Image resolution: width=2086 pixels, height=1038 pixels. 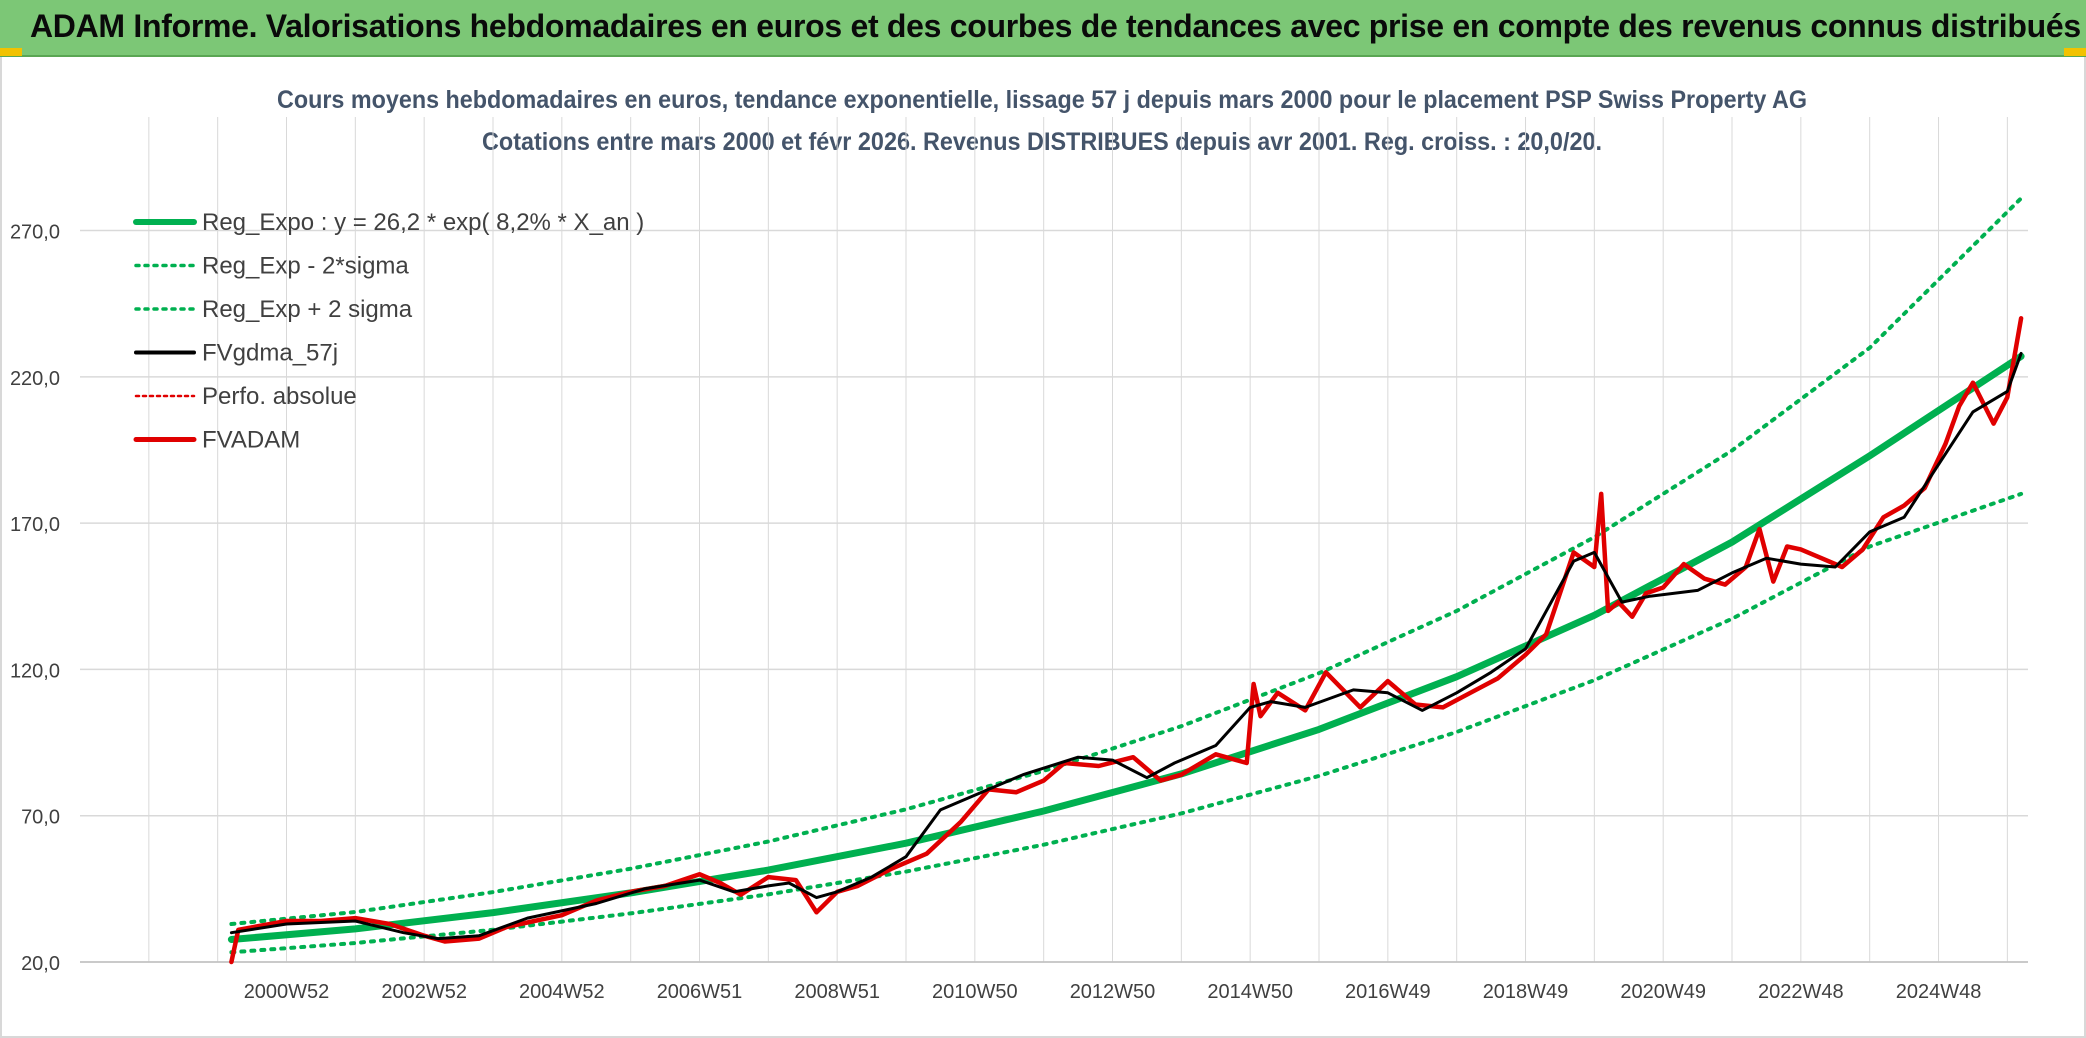 What do you see at coordinates (35, 525) in the screenshot?
I see `y-tick-label: 170,0` at bounding box center [35, 525].